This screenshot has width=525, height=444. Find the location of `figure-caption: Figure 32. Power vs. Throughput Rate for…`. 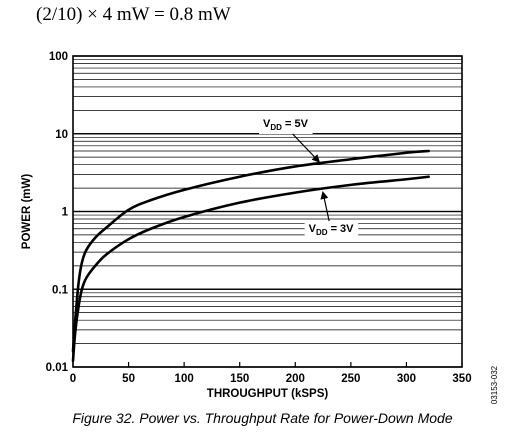

figure-caption: Figure 32. Power vs. Throughput Rate for… is located at coordinates (262, 418).